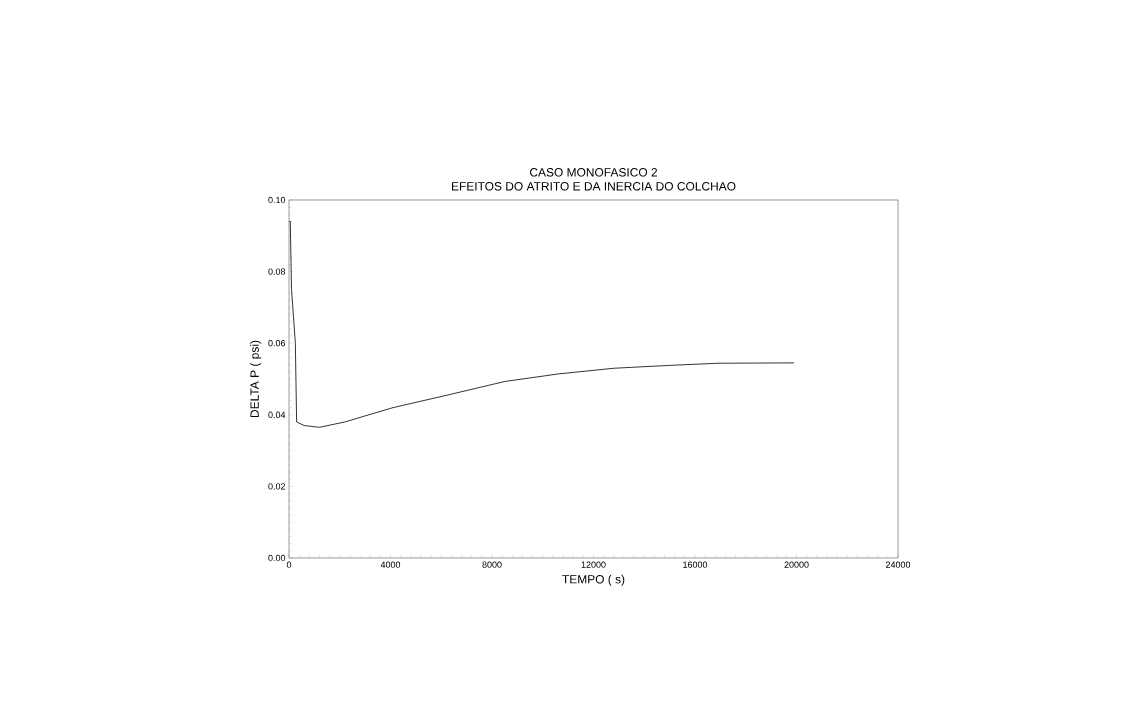 This screenshot has width=1123, height=710. What do you see at coordinates (256, 378) in the screenshot?
I see `y-axis-title: DELTA P ( psi)` at bounding box center [256, 378].